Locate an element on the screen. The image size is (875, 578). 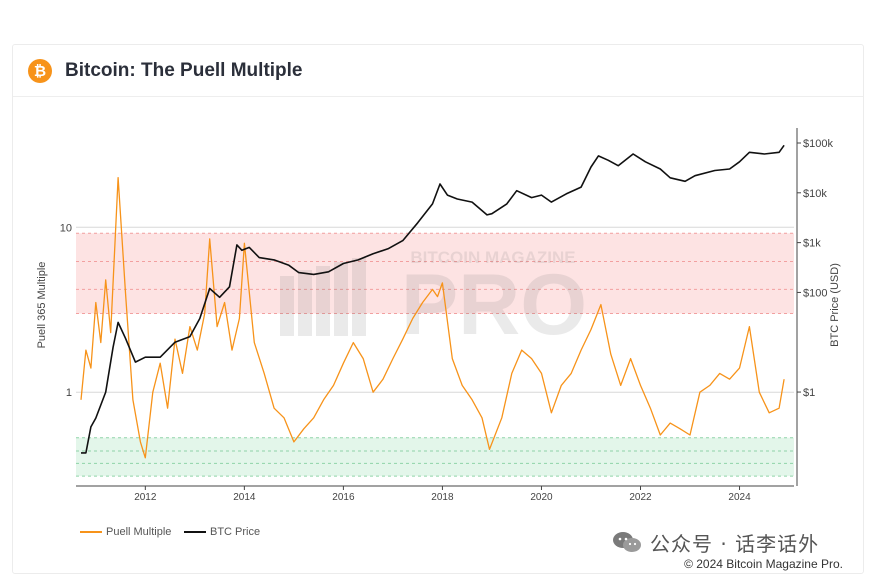
copyright: © 2024 Bitcoin Magazine Pro. is located at coordinates (763, 564).